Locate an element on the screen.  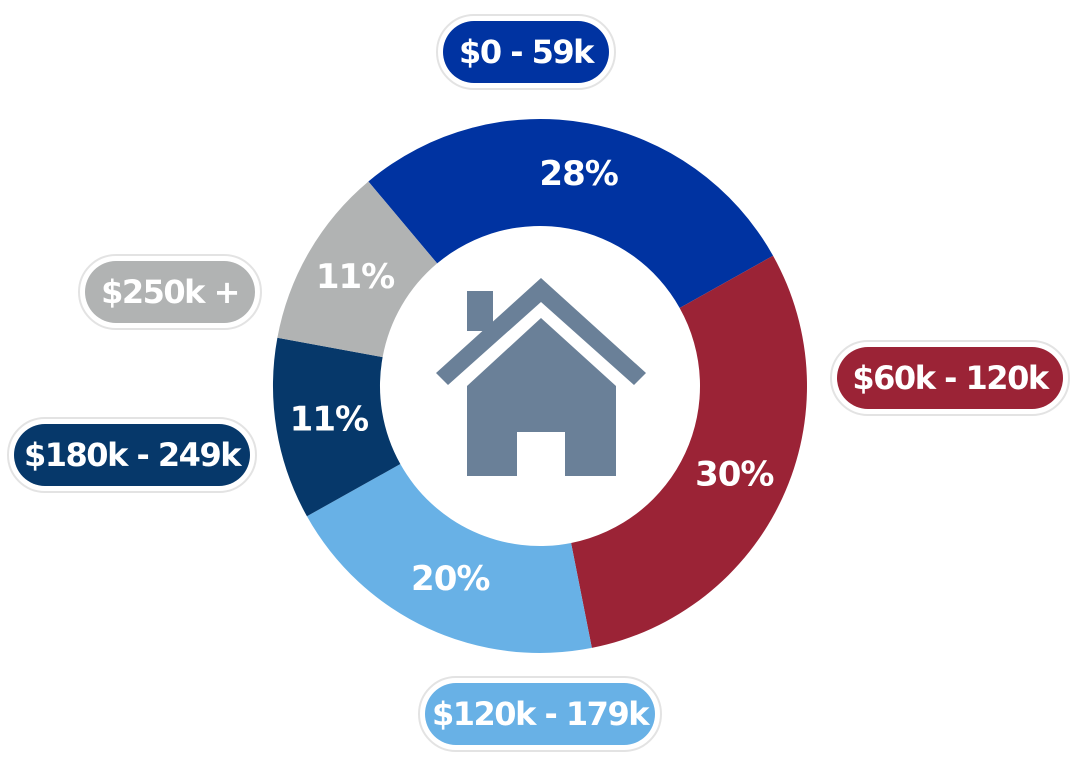
category-label: $250k + is located at coordinates (170, 292).